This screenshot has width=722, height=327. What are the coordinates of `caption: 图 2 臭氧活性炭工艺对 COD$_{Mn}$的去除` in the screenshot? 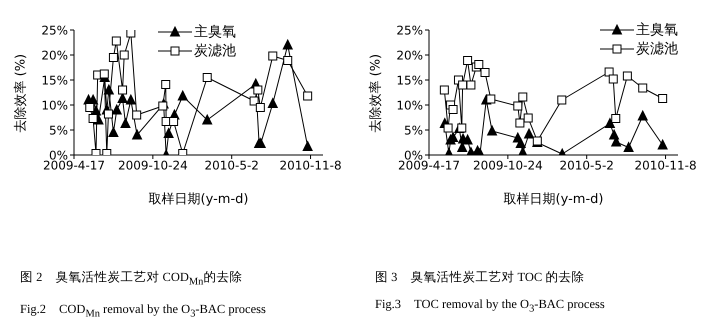 It's located at (132, 279).